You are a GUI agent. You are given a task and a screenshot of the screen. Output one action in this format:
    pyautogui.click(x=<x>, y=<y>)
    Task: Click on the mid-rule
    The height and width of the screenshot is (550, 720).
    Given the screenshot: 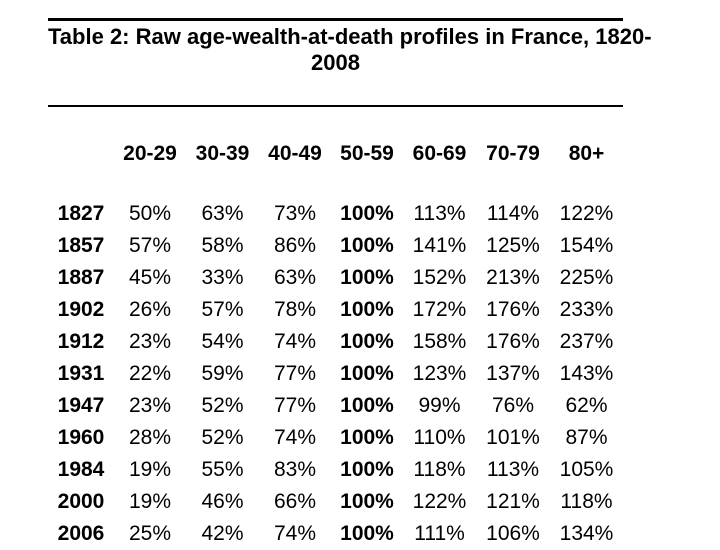 What is the action you would take?
    pyautogui.click(x=335, y=106)
    